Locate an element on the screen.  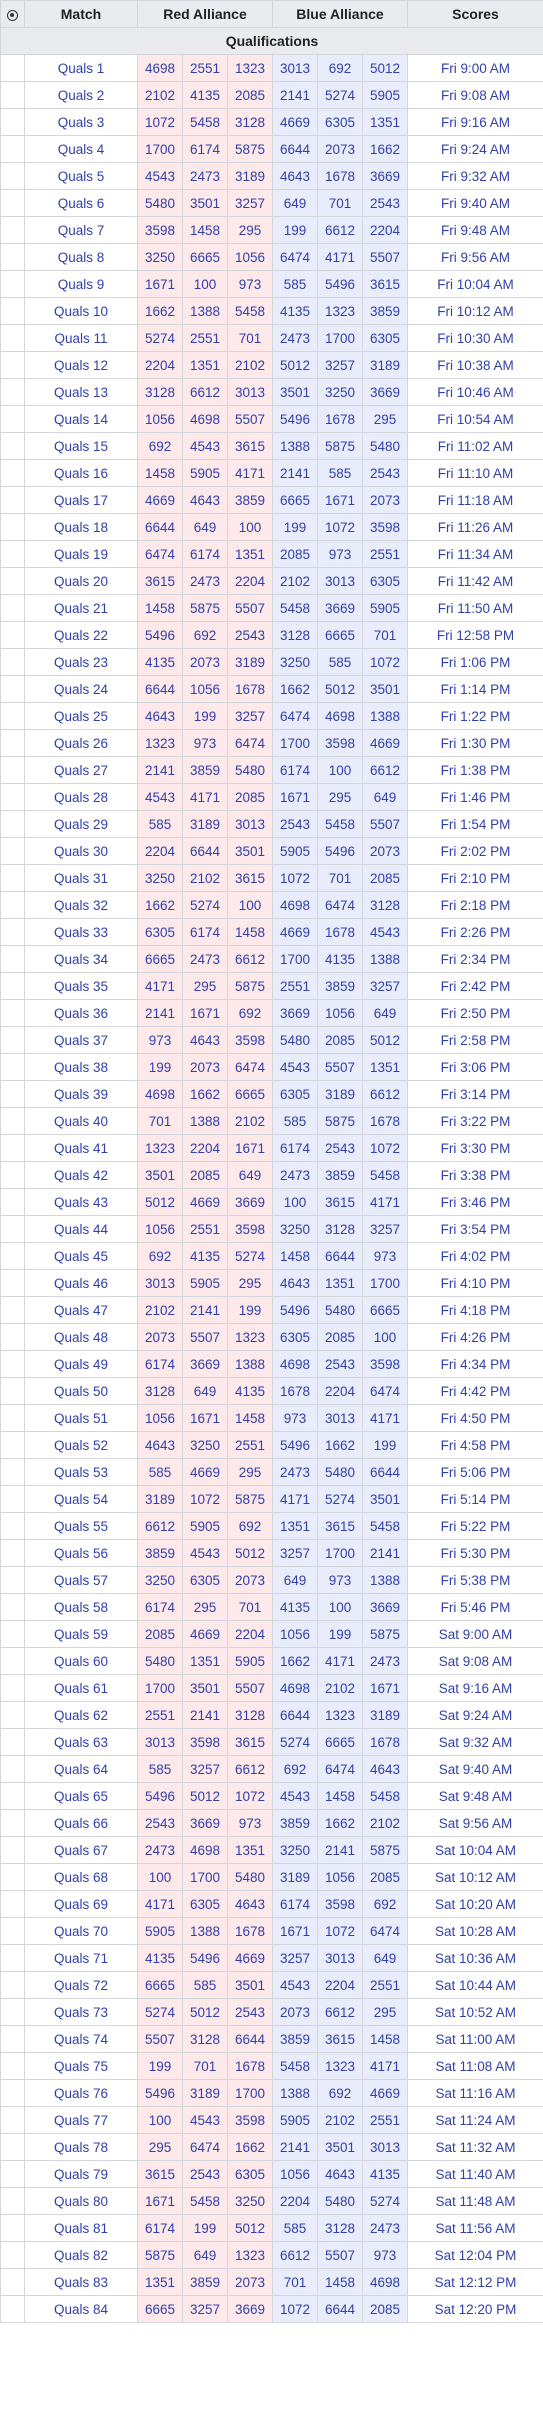
red-team-link: 2073 is located at coordinates (250, 1580).